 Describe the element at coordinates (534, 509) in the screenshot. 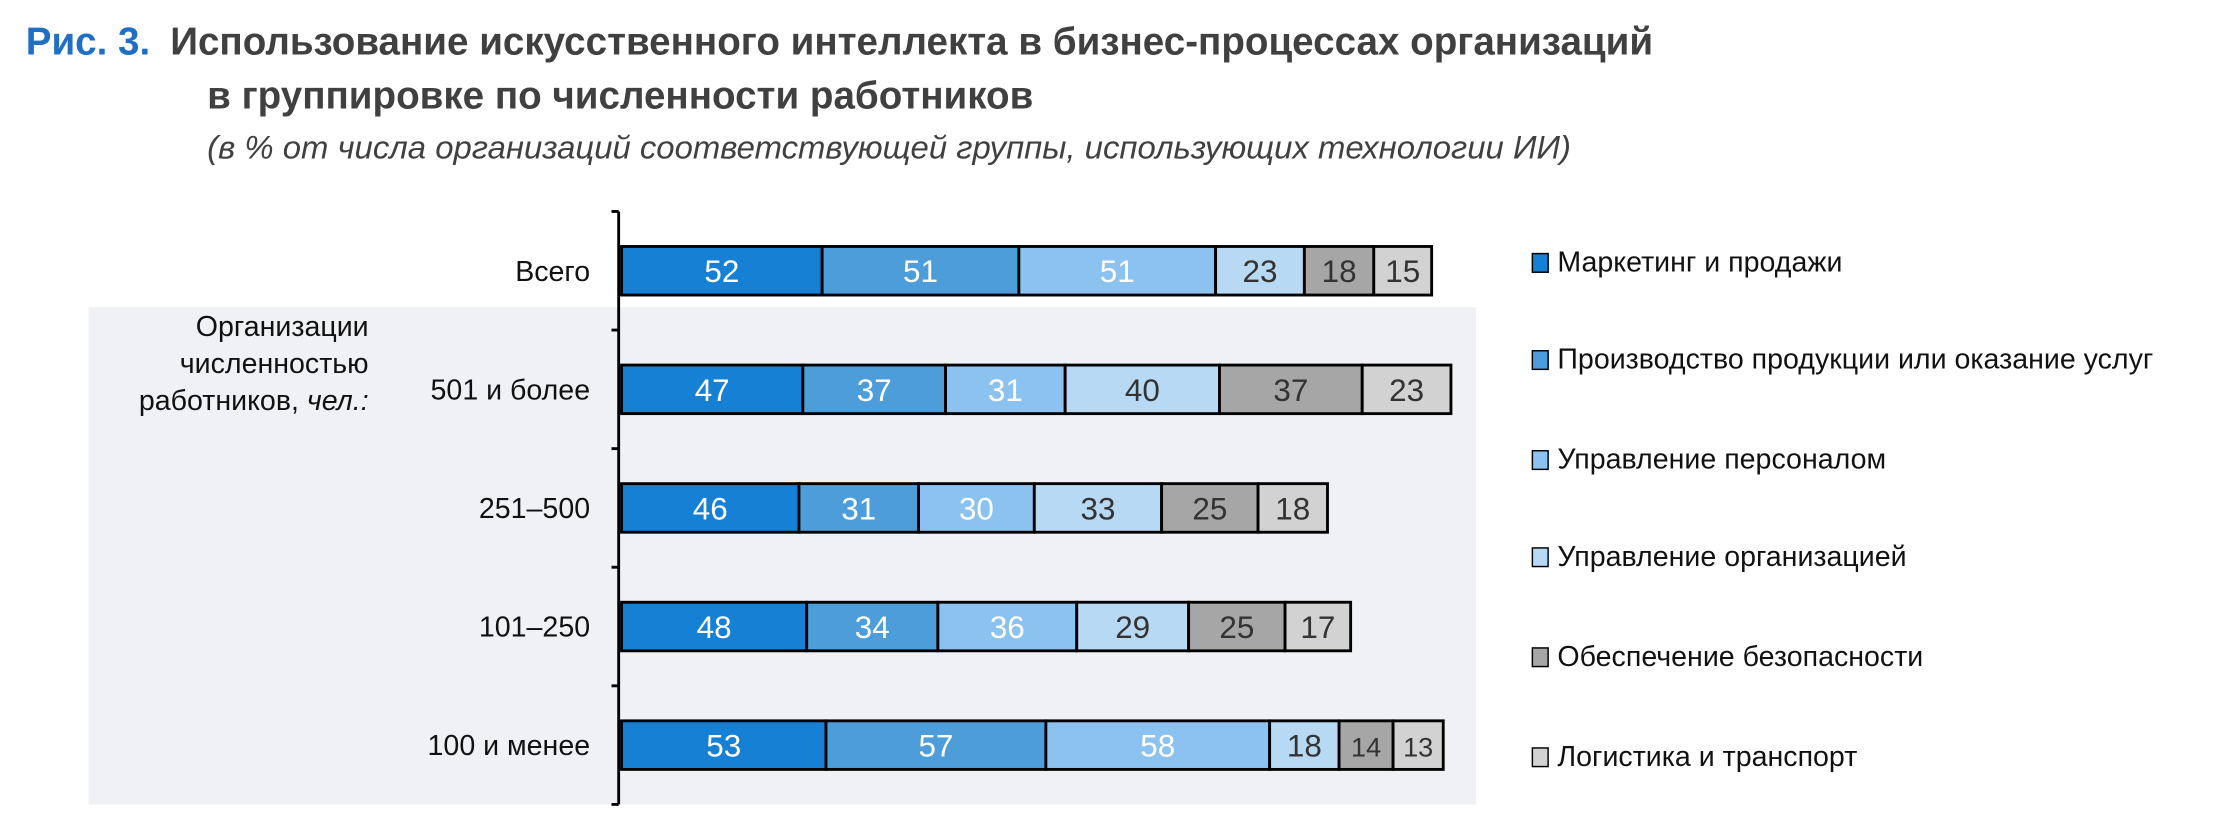

I see `category-label: 251–500` at that location.